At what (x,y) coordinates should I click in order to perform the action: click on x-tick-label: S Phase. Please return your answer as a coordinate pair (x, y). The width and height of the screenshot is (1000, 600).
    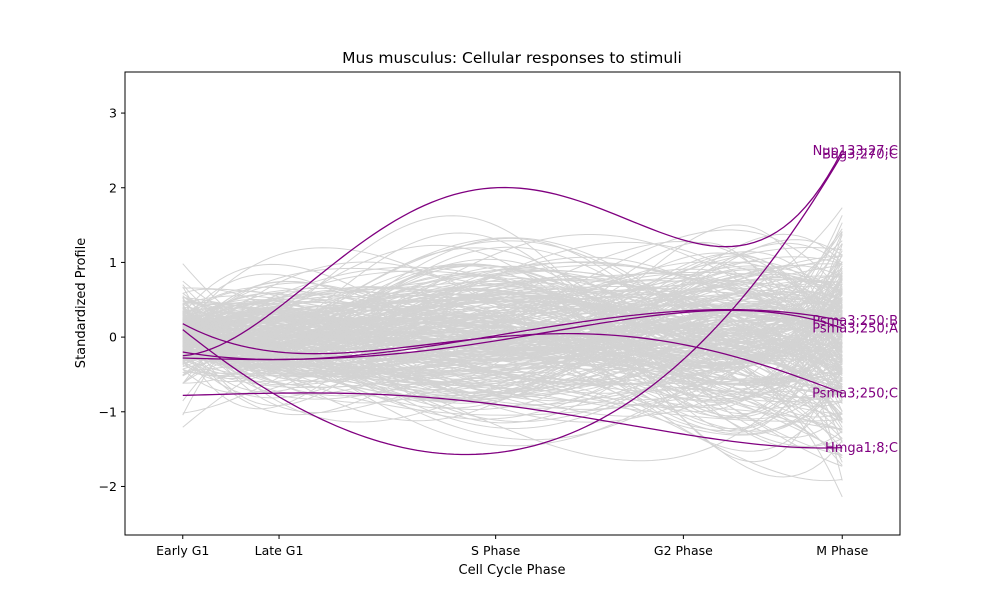
    Looking at the image, I should click on (496, 550).